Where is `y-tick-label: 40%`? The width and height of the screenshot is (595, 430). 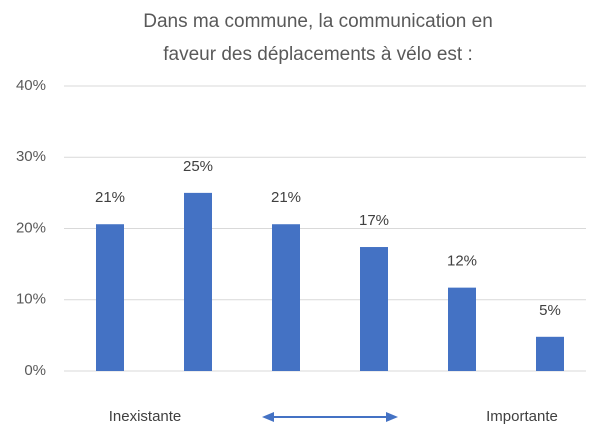 y-tick-label: 40% is located at coordinates (31, 85).